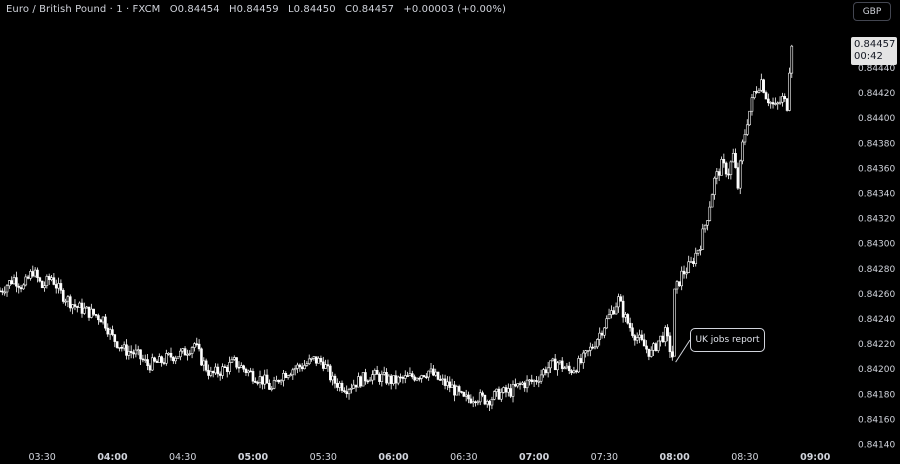 This screenshot has height=464, width=900. Describe the element at coordinates (254, 9) in the screenshot. I see `ohlc-high: H0.84459` at that location.